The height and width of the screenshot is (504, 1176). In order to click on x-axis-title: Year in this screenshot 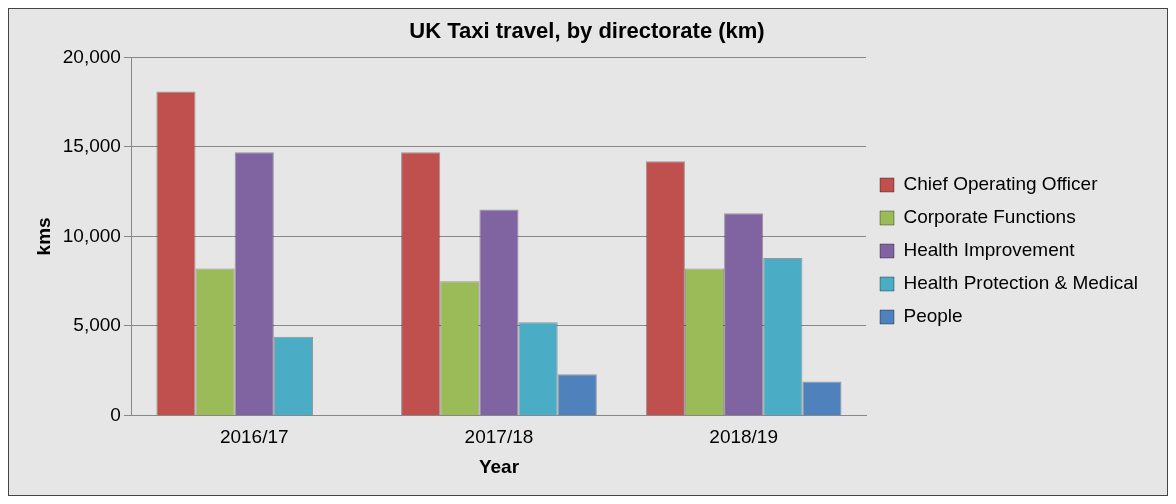, I will do `click(499, 466)`.